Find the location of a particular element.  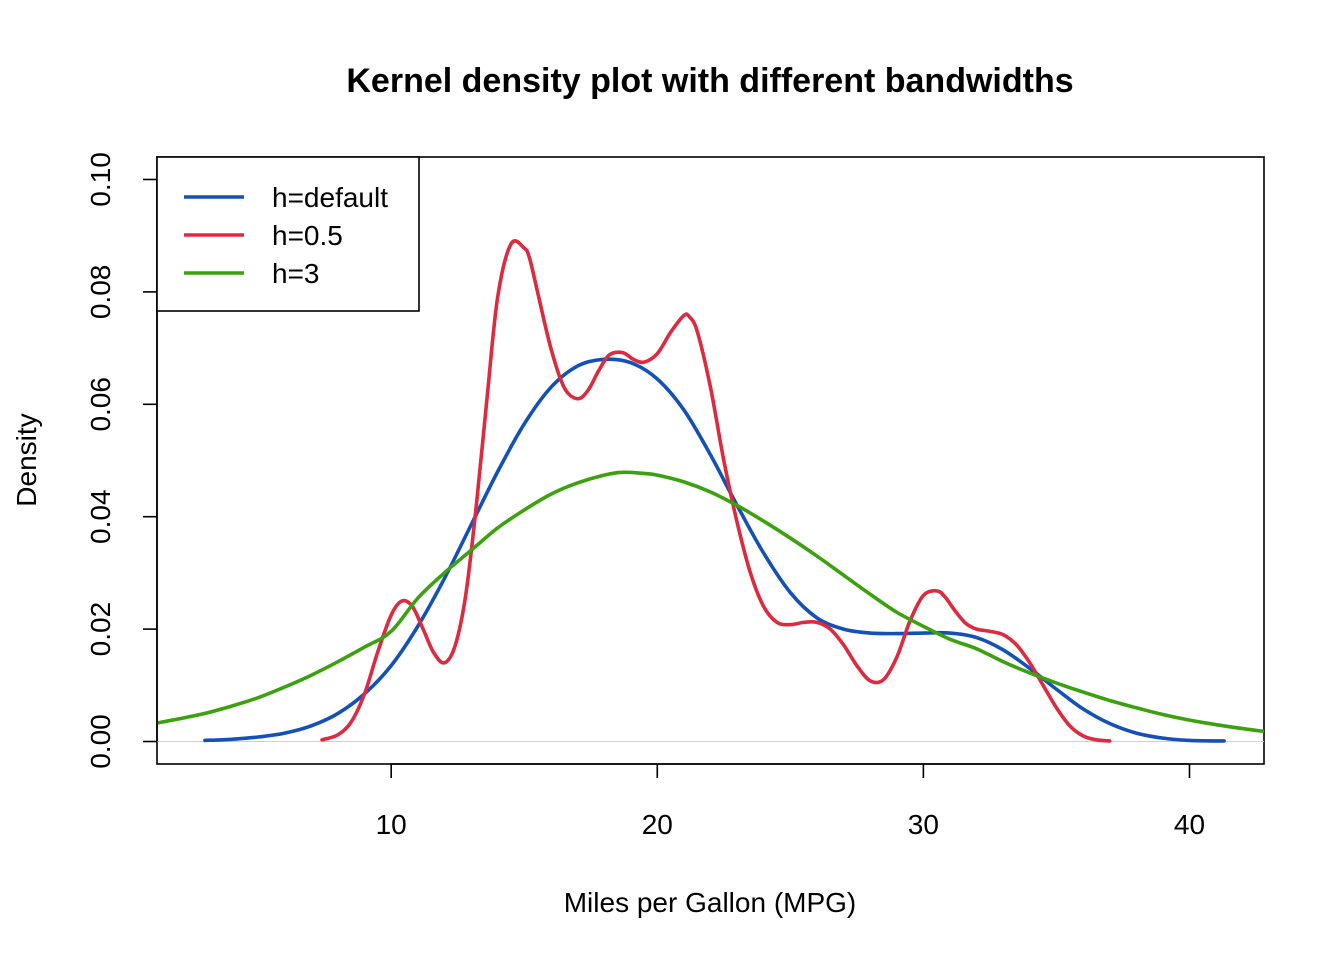

x-axis: 10 20 30 40 is located at coordinates (790, 801).